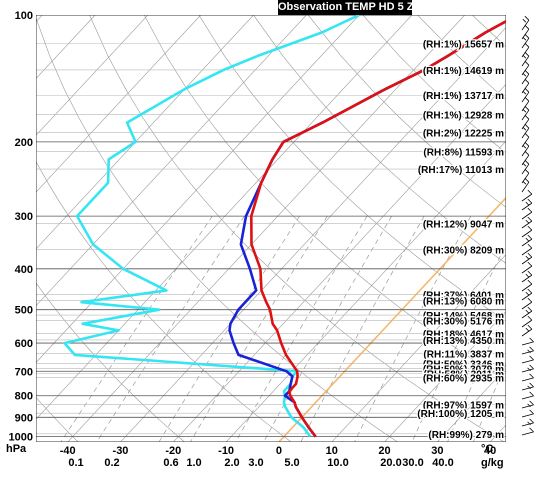 This screenshot has height=484, width=540. What do you see at coordinates (121, 451) in the screenshot?
I see `temperature-tick-label: -30` at bounding box center [121, 451].